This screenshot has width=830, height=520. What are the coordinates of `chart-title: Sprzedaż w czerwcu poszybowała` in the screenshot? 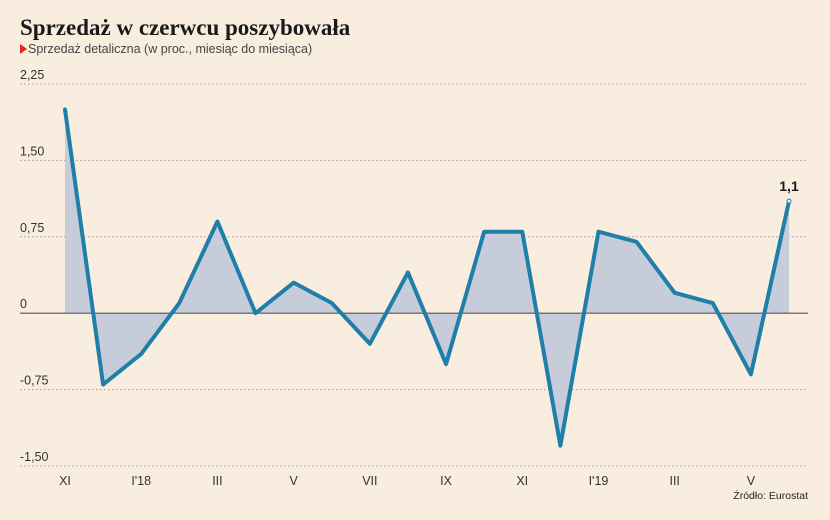 It's located at (185, 27).